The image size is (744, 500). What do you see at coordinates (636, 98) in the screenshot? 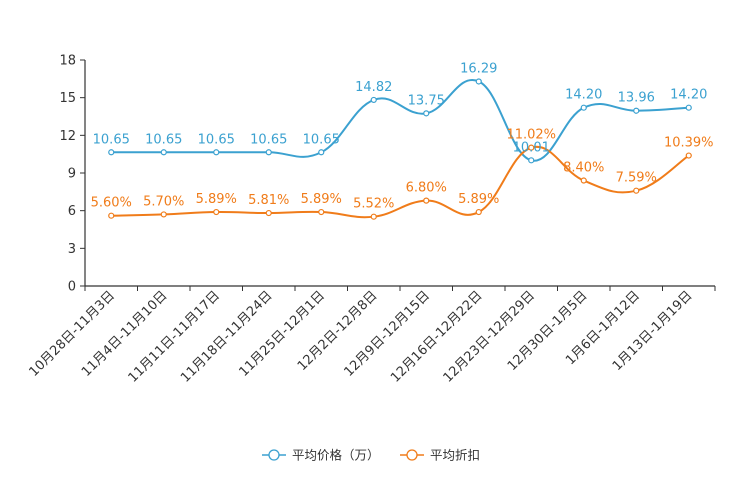
I see `data-label: 13.96` at bounding box center [636, 98].